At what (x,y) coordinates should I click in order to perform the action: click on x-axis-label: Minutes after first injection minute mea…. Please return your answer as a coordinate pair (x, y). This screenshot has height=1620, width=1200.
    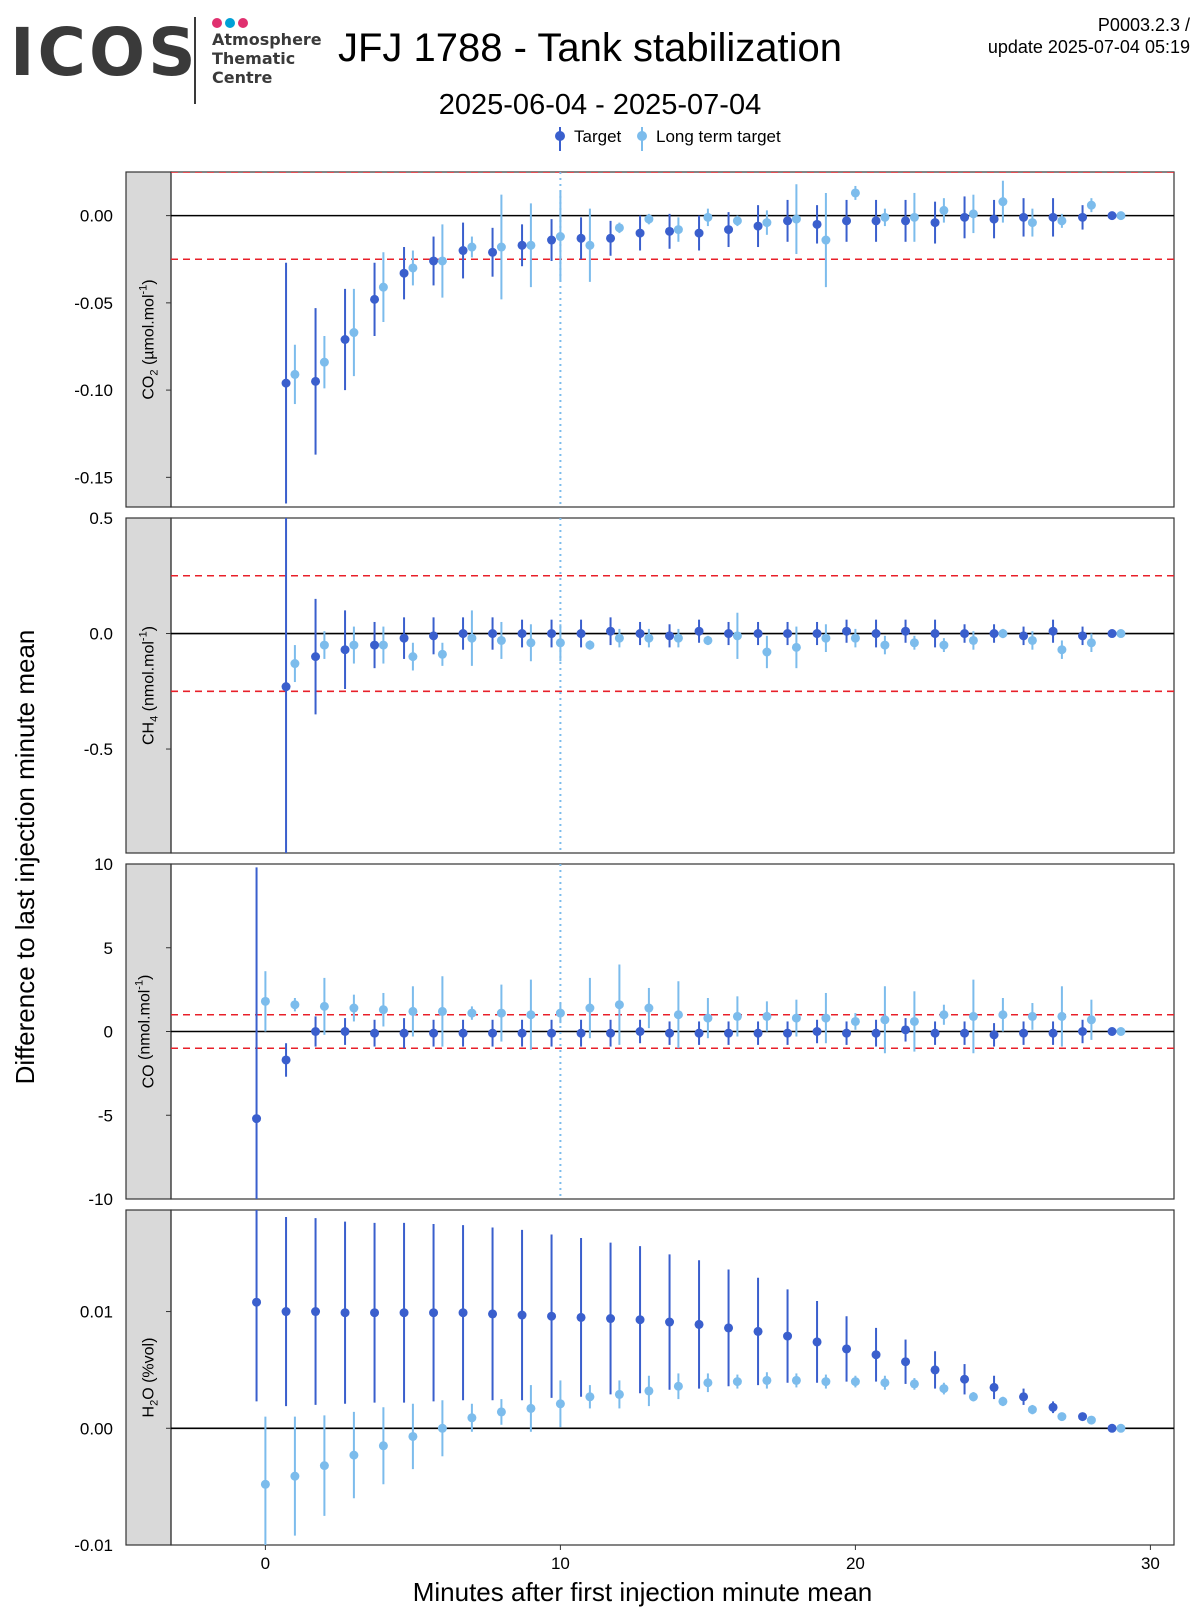
    Looking at the image, I should click on (643, 1592).